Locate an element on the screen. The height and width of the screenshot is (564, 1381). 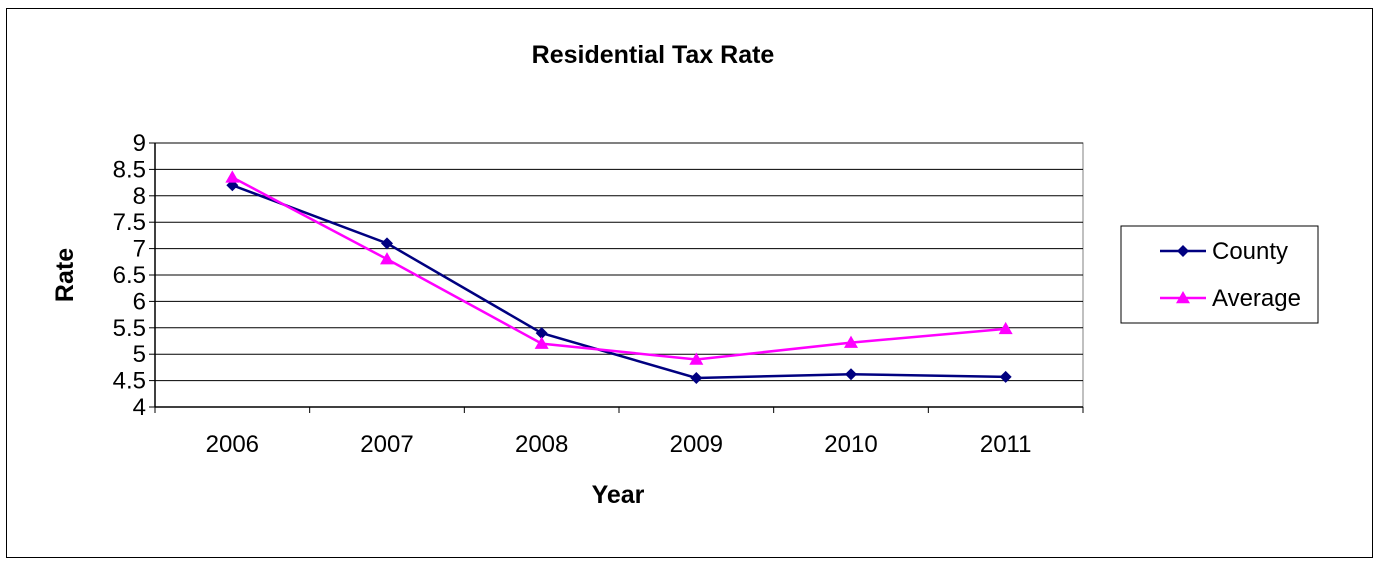
x-tick-label: 2006 is located at coordinates (232, 444).